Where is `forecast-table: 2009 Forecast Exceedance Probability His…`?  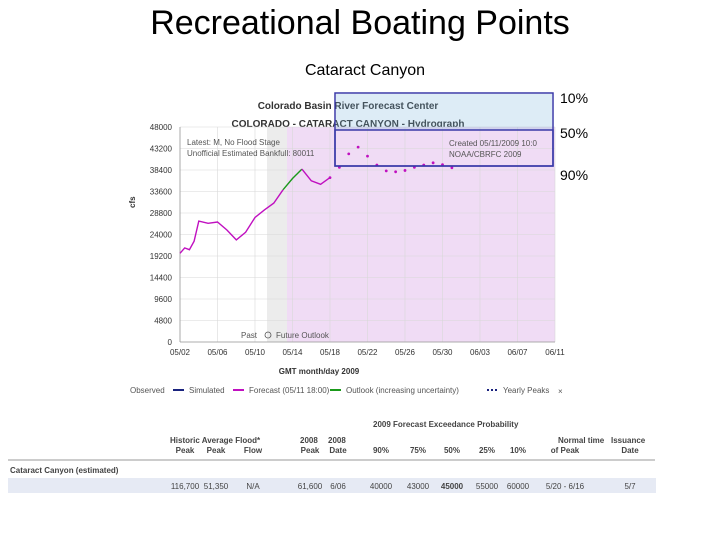 forecast-table: 2009 Forecast Exceedance Probability His… is located at coordinates (332, 456).